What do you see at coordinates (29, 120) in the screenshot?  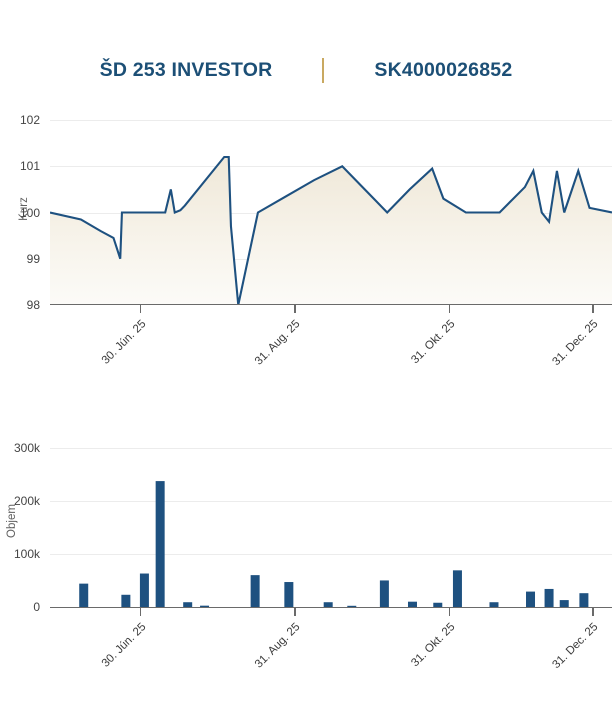 I see `price-y-tick-102: 102` at bounding box center [29, 120].